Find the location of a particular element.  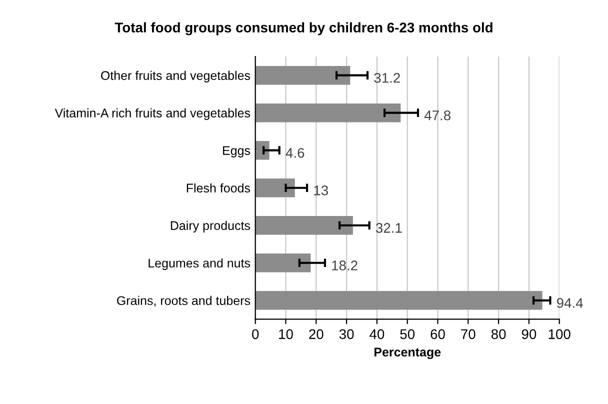

y-tick-label: Grains, roots and tubers is located at coordinates (183, 301).